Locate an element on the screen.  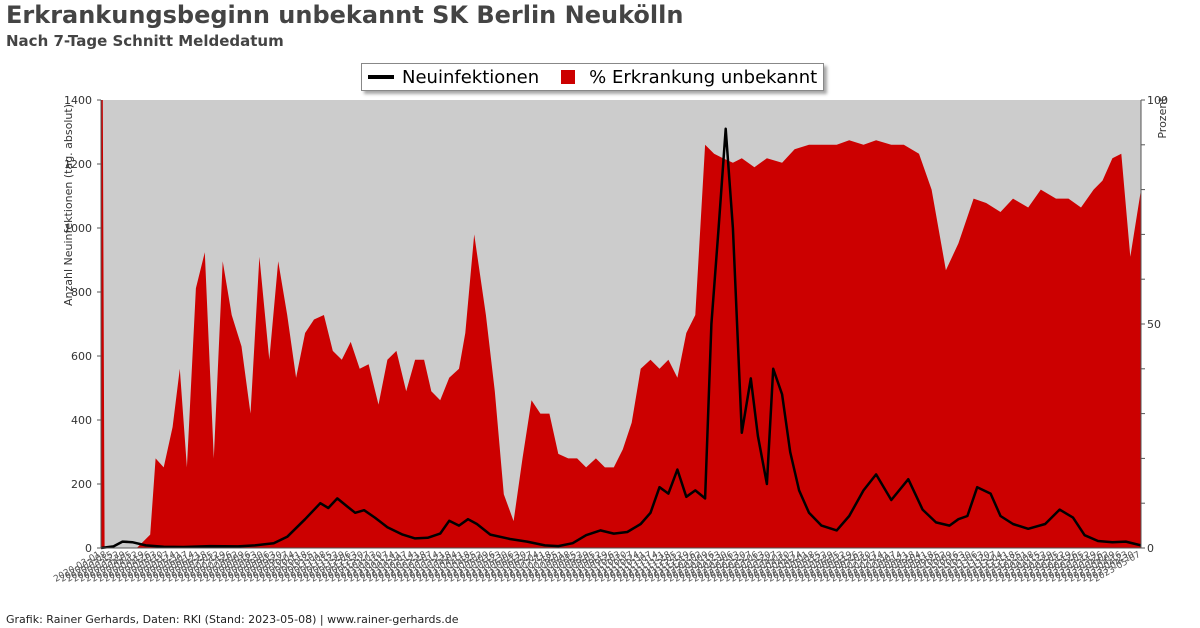
y-left-tick-label: 200 is located at coordinates (81, 484).